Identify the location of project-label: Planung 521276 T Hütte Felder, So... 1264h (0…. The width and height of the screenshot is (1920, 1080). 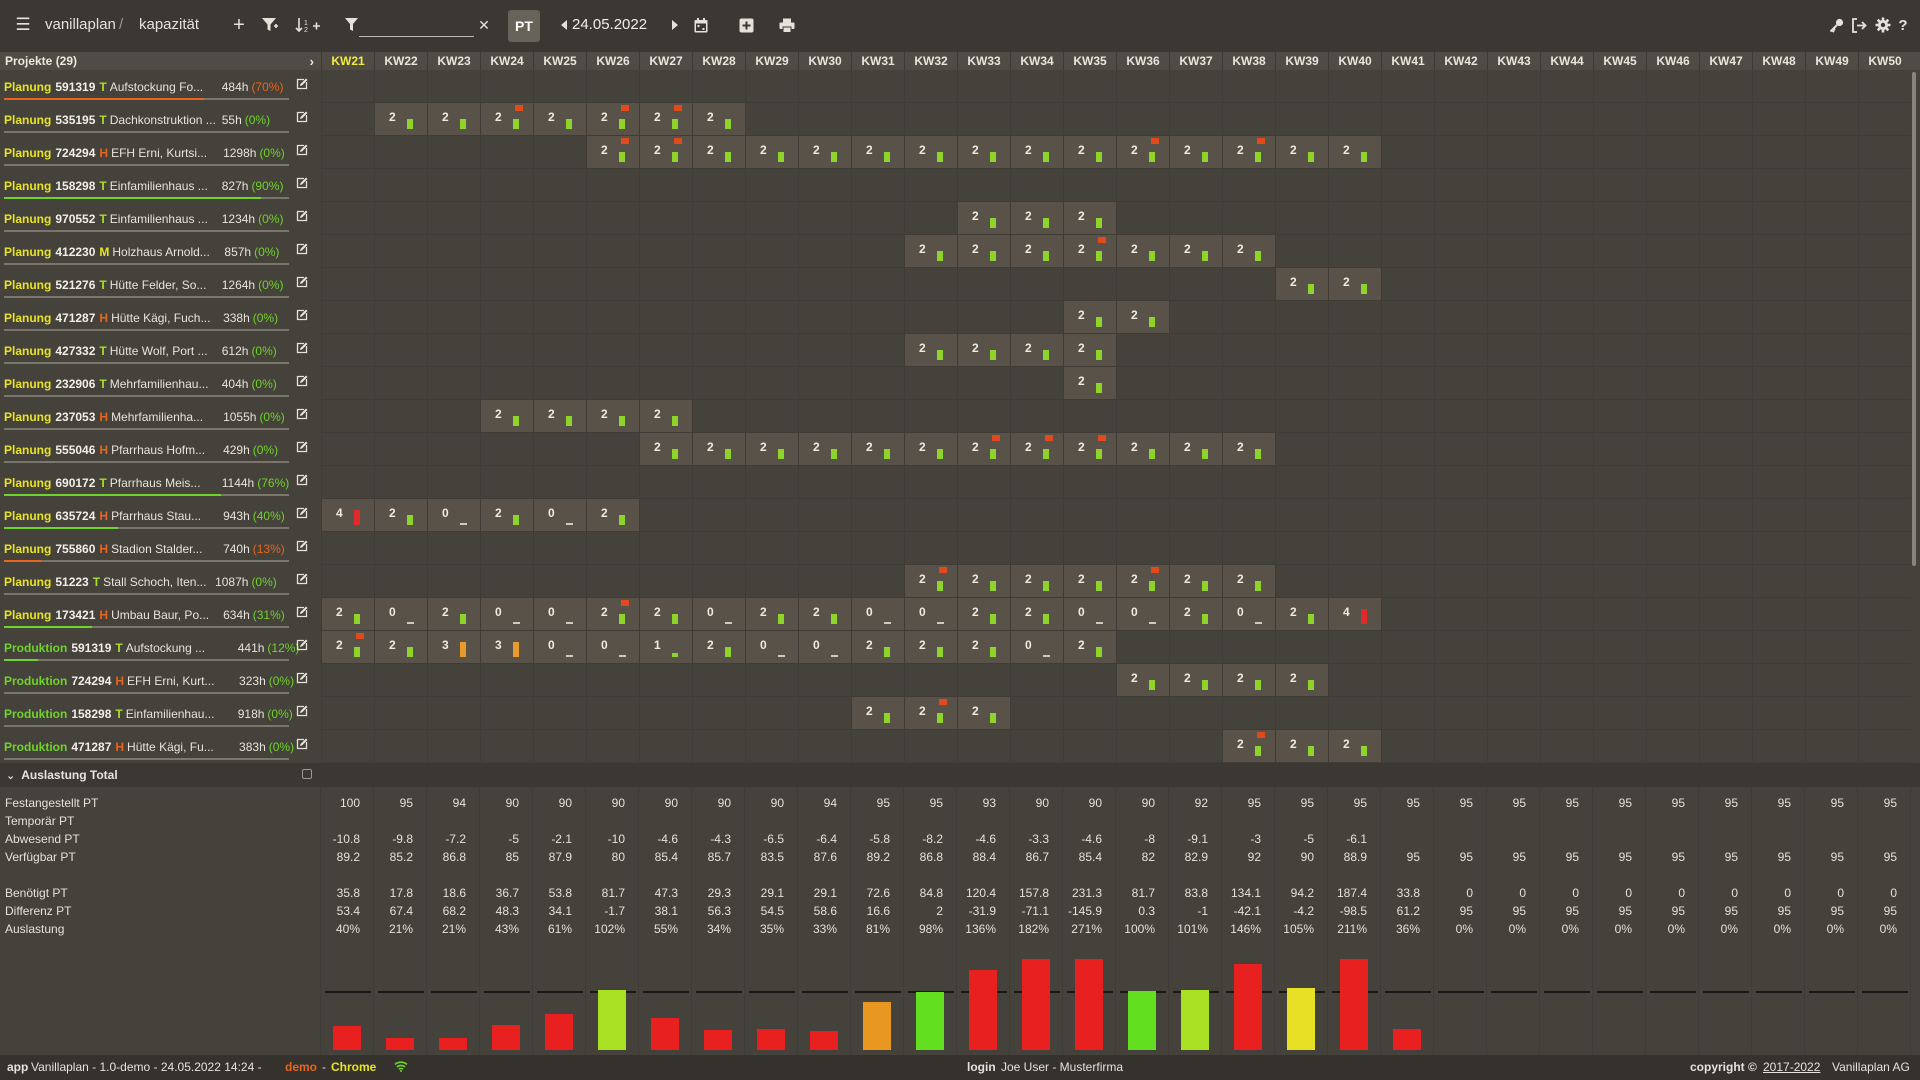
(160, 284).